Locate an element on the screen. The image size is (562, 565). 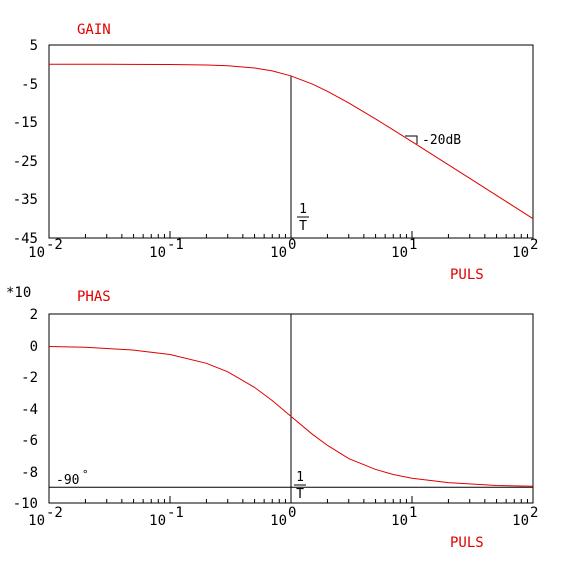
phase-y-tick: -10 is located at coordinates (25, 504).